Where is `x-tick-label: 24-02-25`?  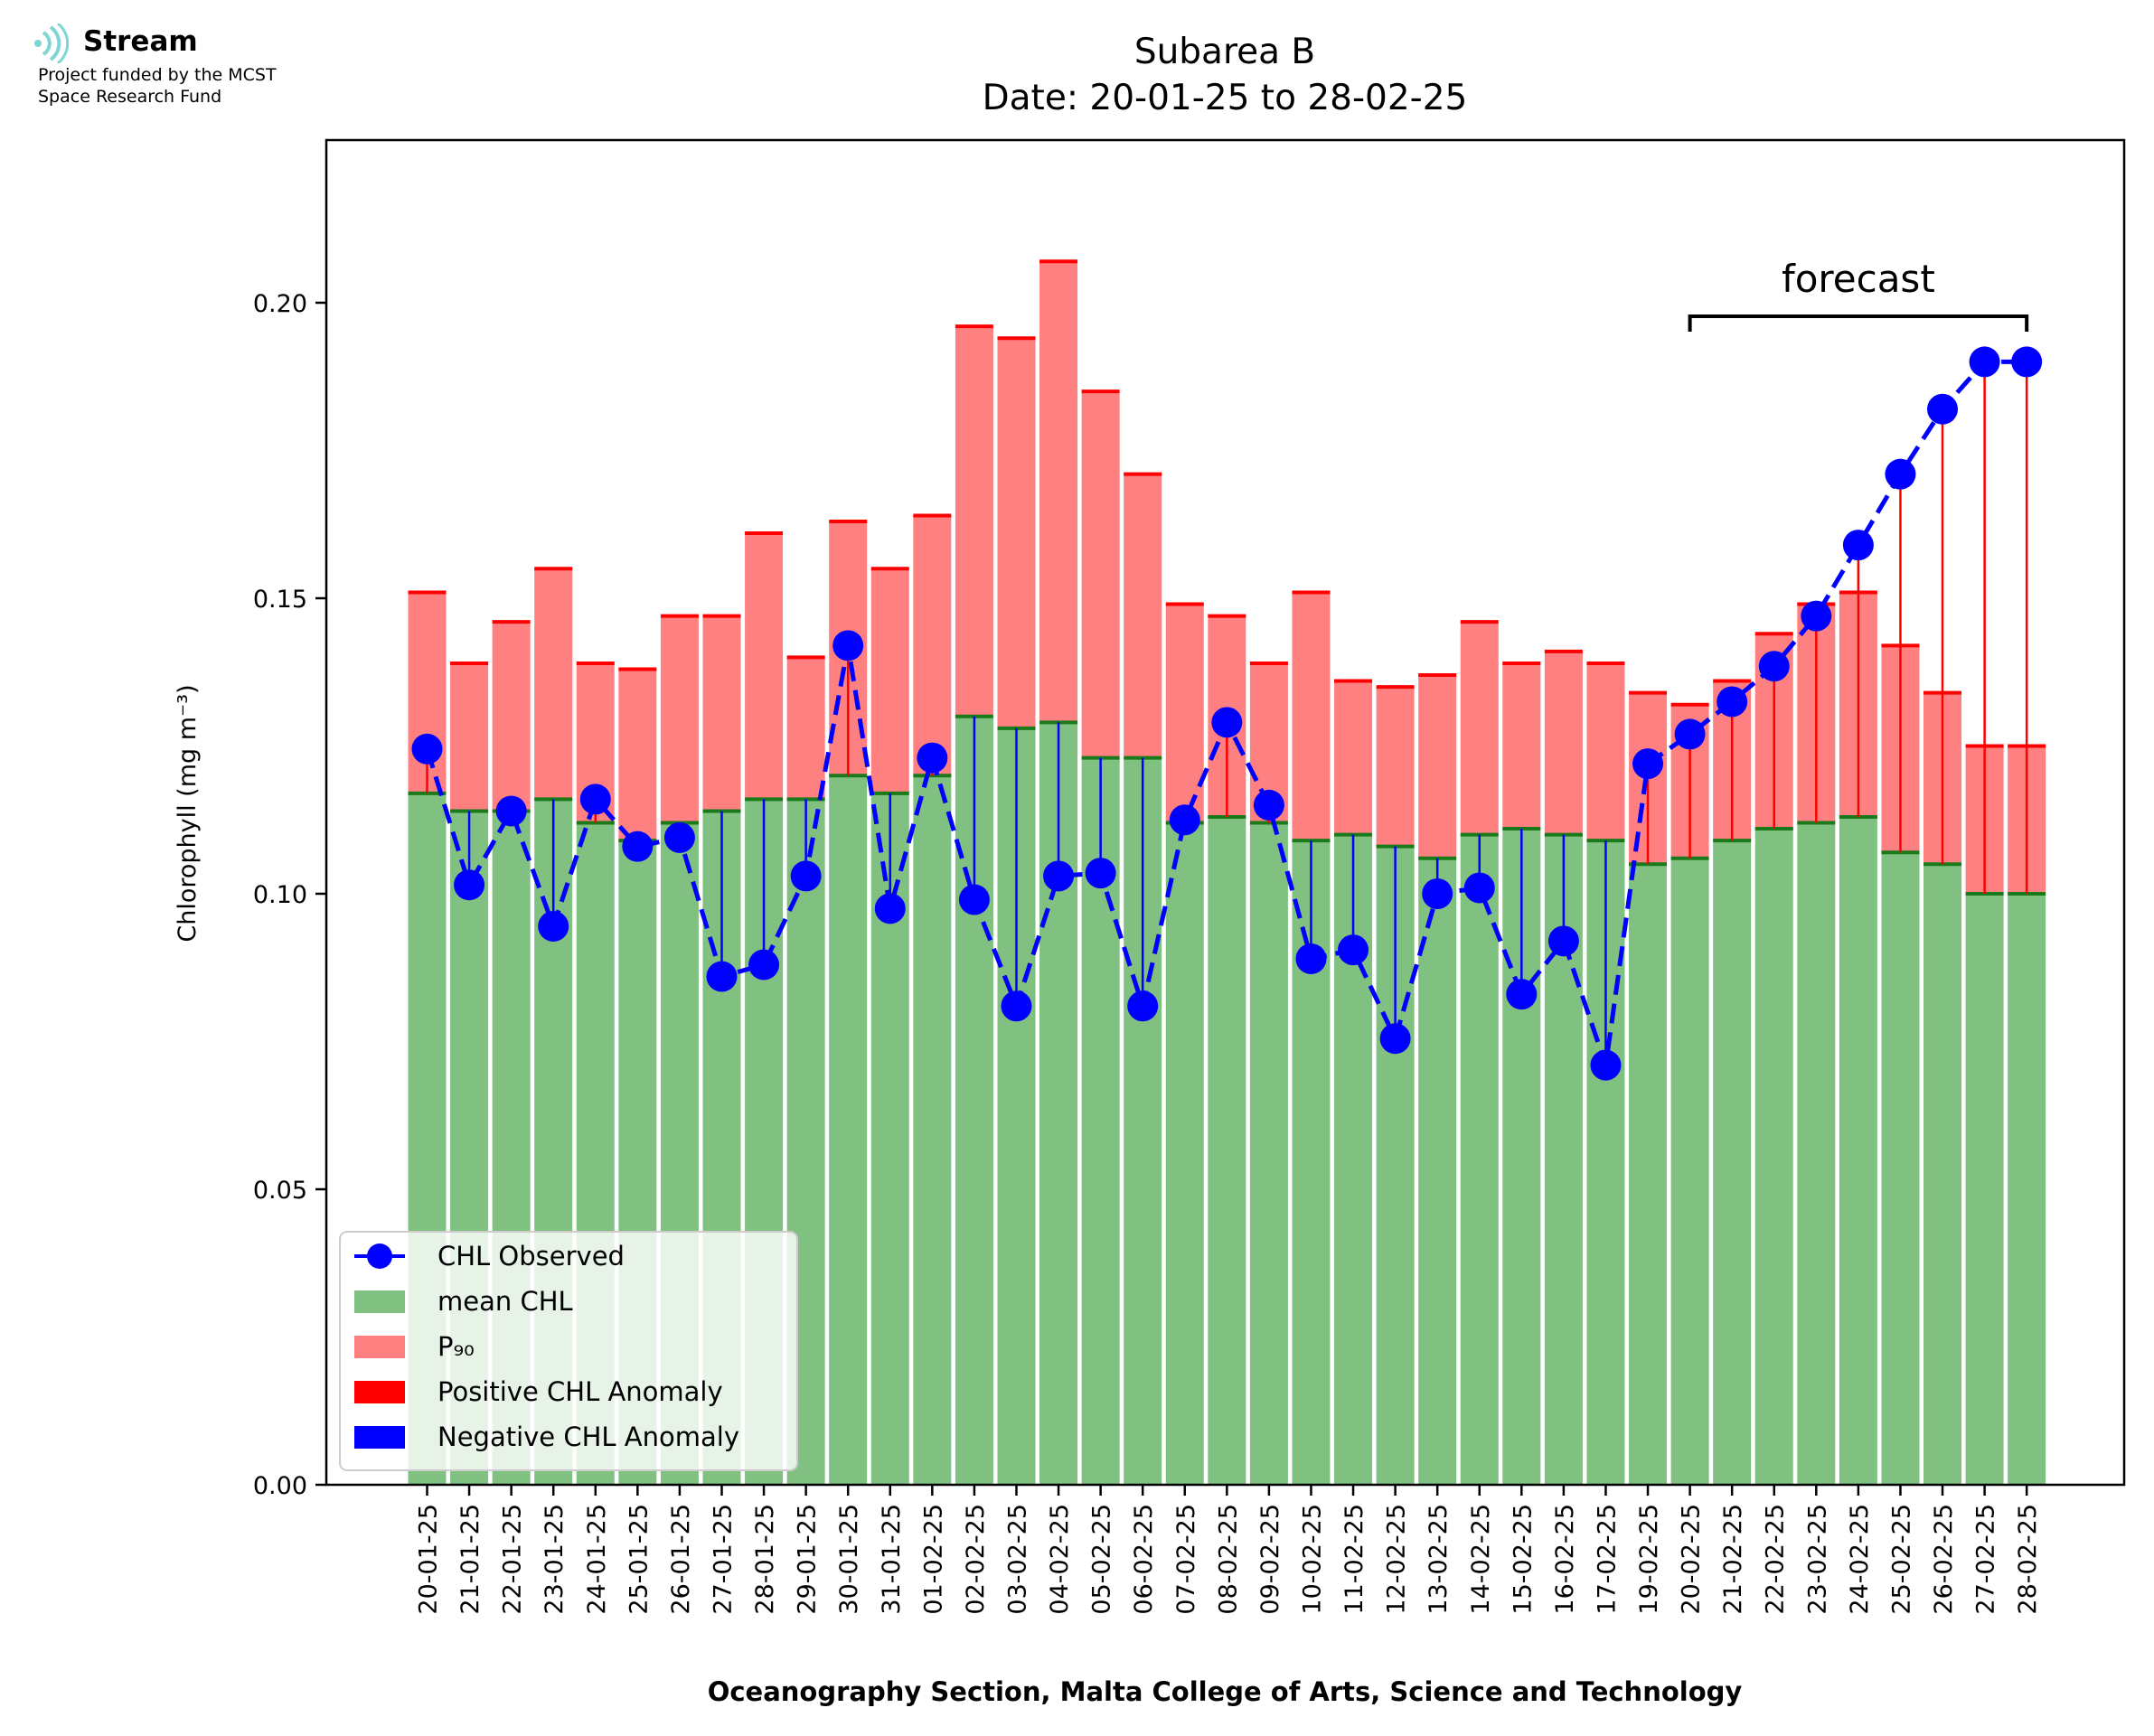 x-tick-label: 24-02-25 is located at coordinates (1860, 1560).